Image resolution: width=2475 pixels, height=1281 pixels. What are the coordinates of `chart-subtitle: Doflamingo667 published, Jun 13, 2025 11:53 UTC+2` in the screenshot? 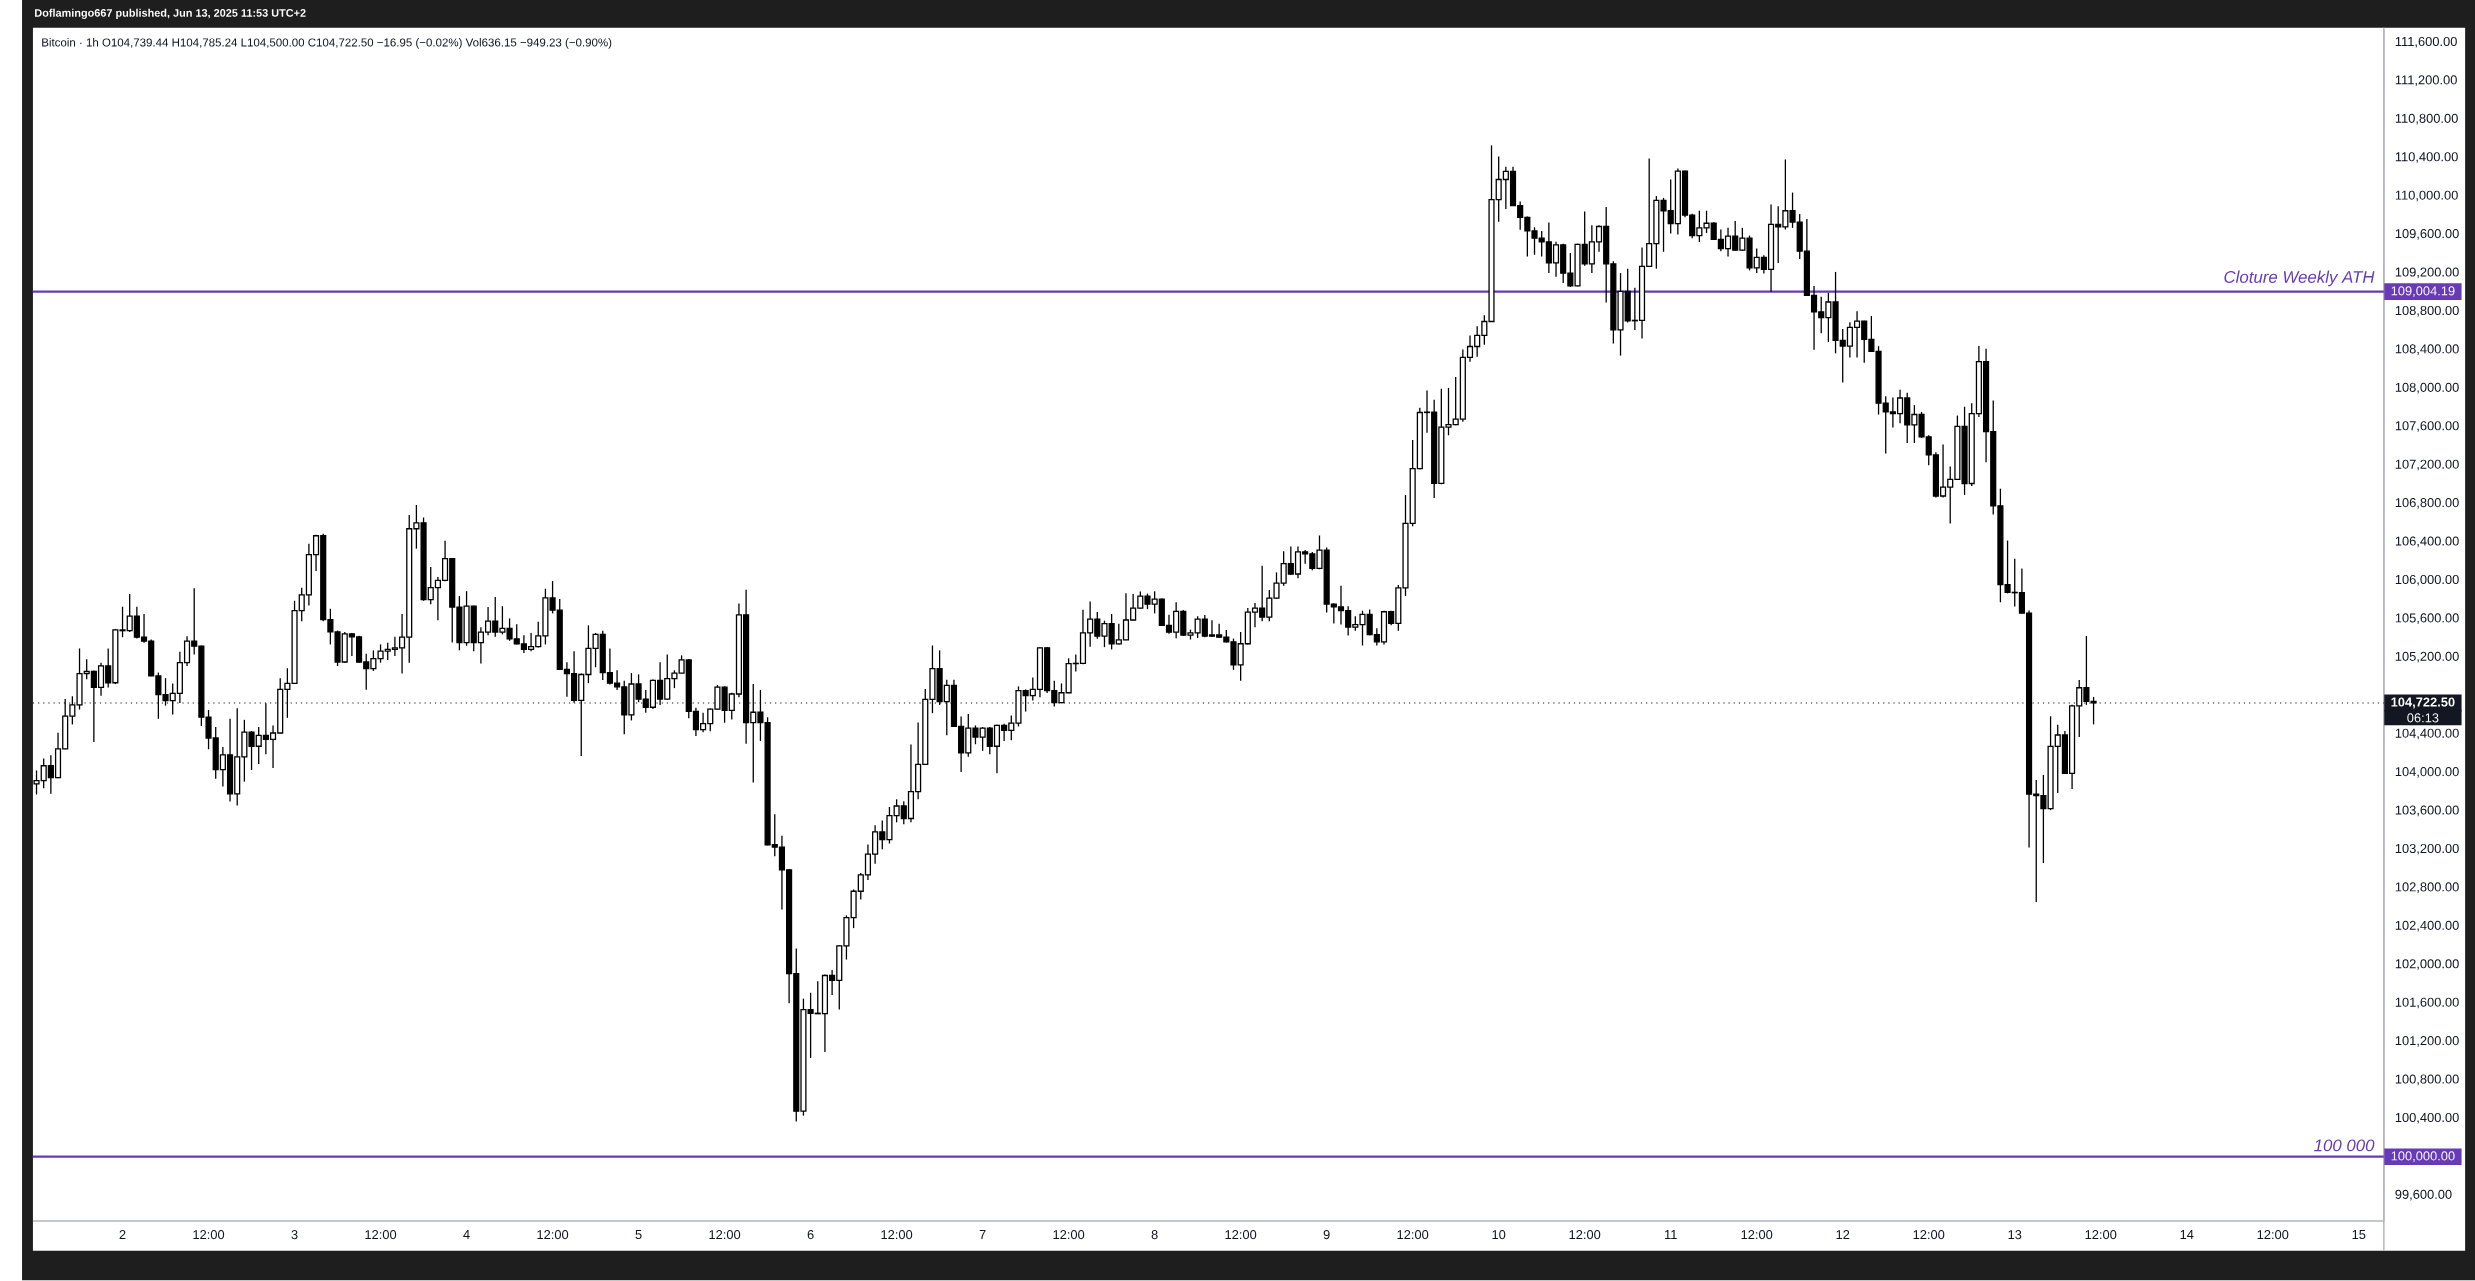 It's located at (170, 14).